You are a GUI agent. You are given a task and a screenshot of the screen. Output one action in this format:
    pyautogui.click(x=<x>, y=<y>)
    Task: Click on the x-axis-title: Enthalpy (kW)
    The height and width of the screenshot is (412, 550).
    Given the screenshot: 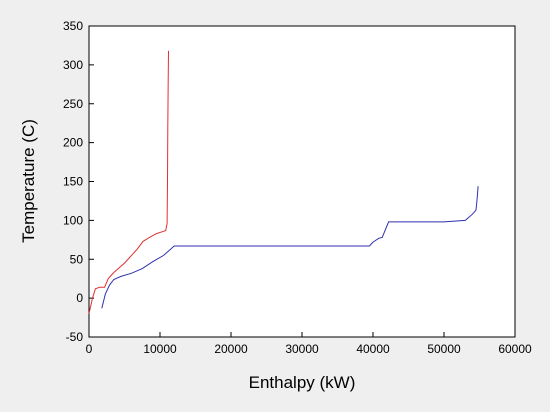 What is the action you would take?
    pyautogui.click(x=302, y=382)
    